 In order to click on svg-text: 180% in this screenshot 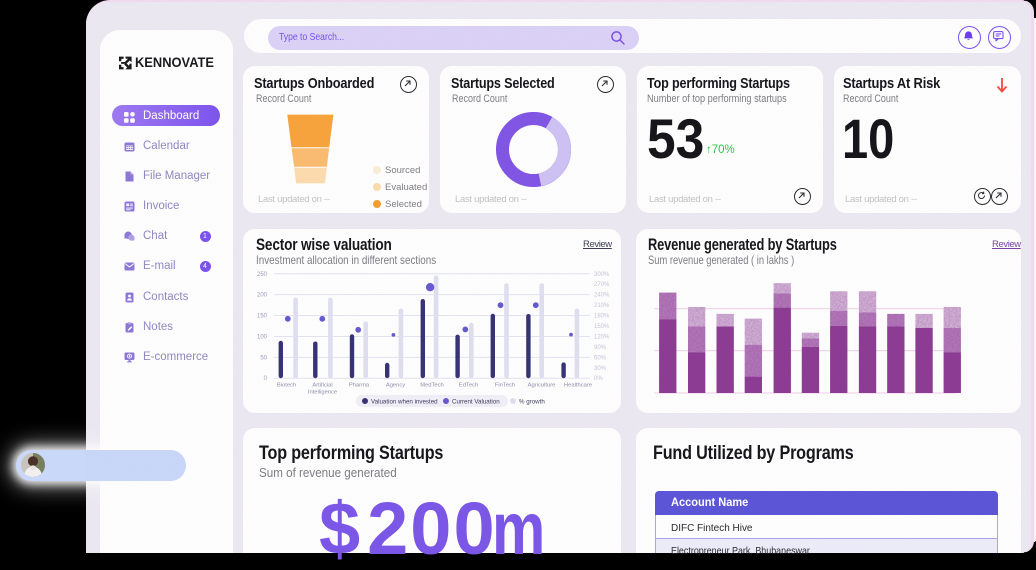, I will do `click(602, 317)`.